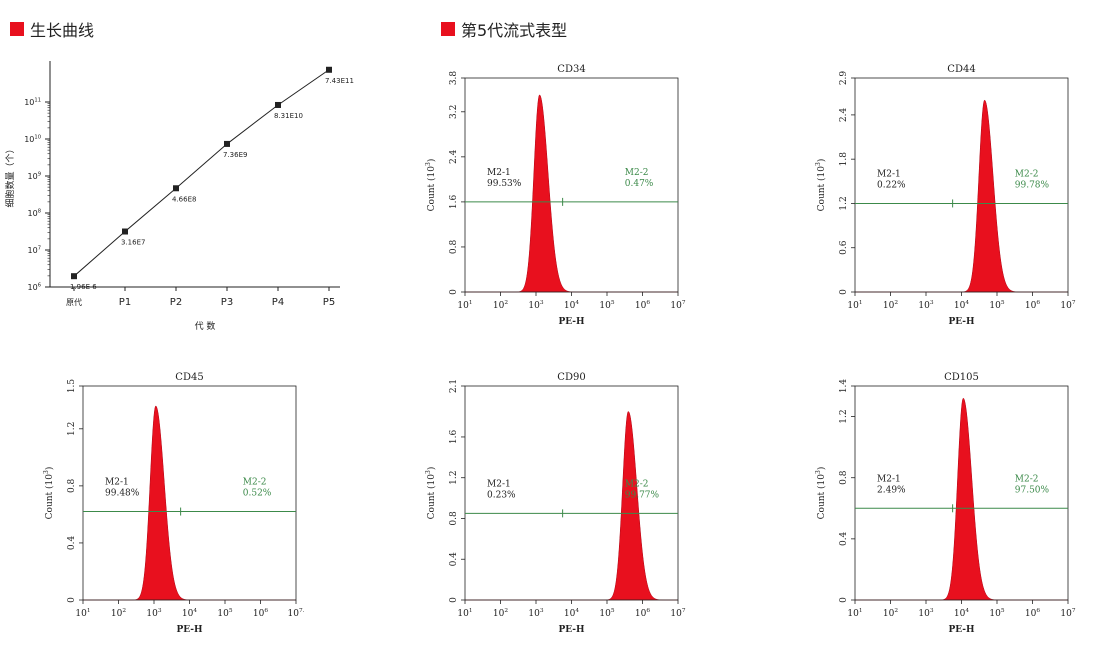 The image size is (1098, 652). Describe the element at coordinates (227, 302) in the screenshot. I see `x-tick-label: P3` at that location.